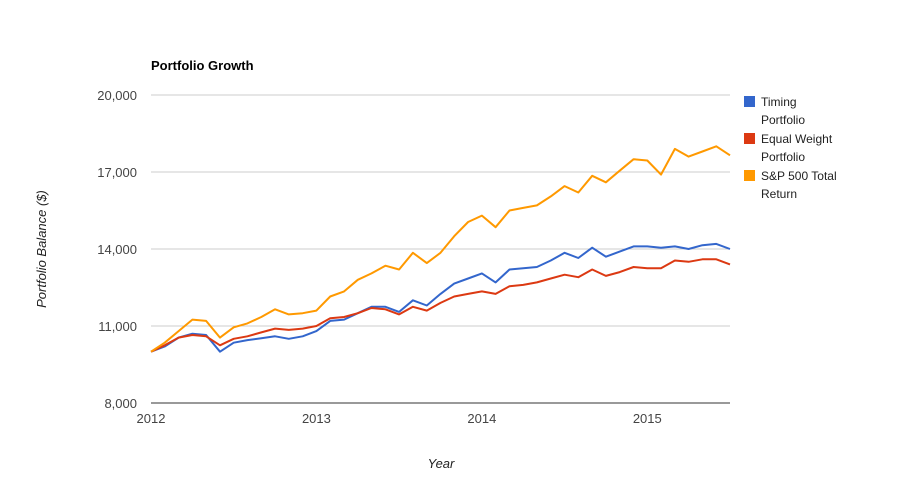  I want to click on x-tick-label: 2014, so click(481, 418).